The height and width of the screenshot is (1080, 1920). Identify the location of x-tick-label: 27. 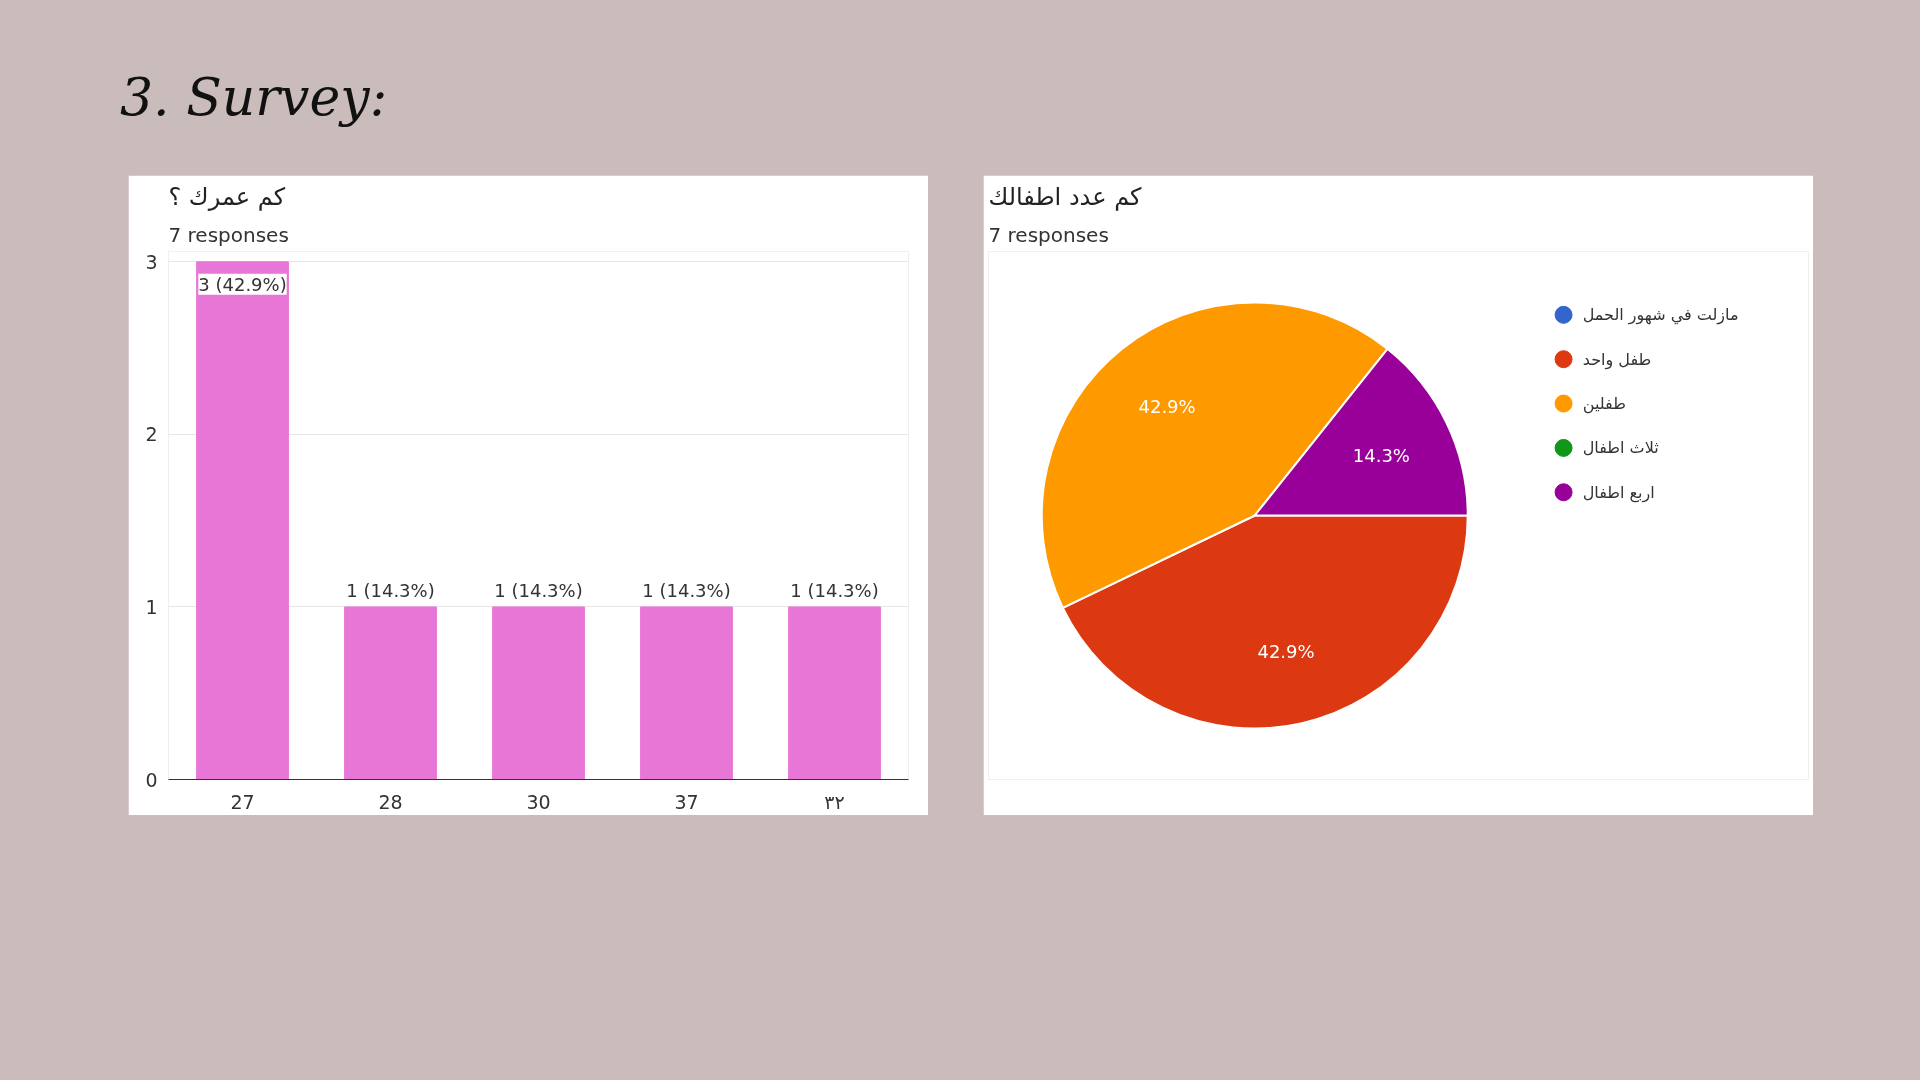
(242, 801).